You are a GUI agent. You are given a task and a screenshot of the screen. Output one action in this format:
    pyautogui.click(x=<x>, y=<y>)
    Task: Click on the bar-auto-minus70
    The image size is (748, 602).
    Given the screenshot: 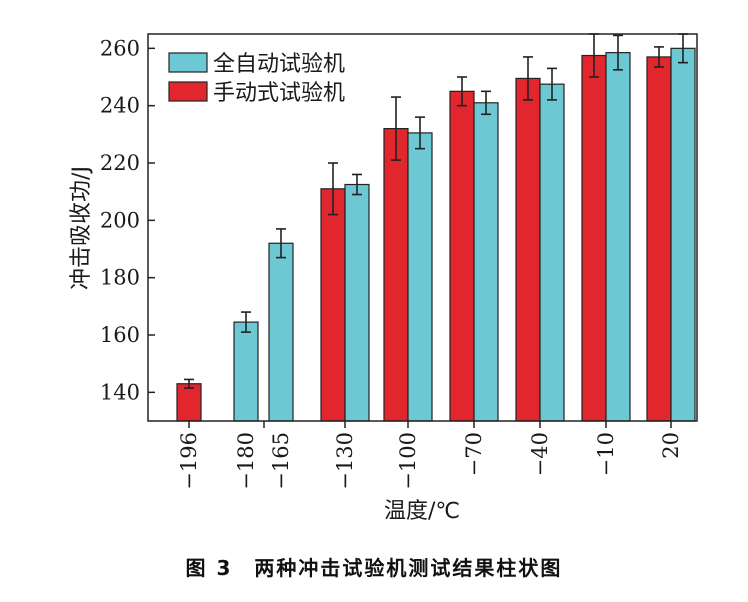 What is the action you would take?
    pyautogui.click(x=486, y=262)
    